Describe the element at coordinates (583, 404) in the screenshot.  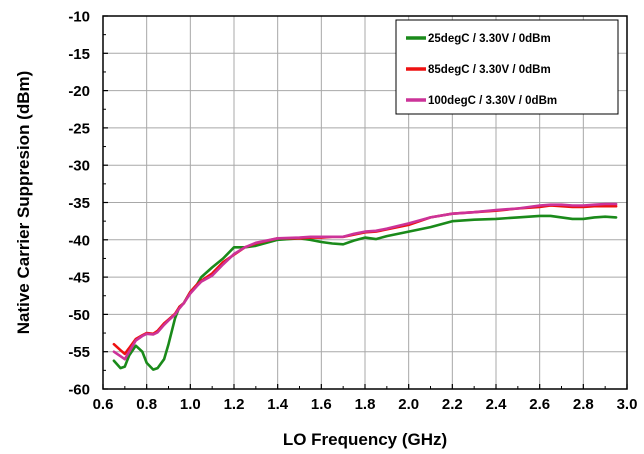
I see `x-tick-label: 2.8` at that location.